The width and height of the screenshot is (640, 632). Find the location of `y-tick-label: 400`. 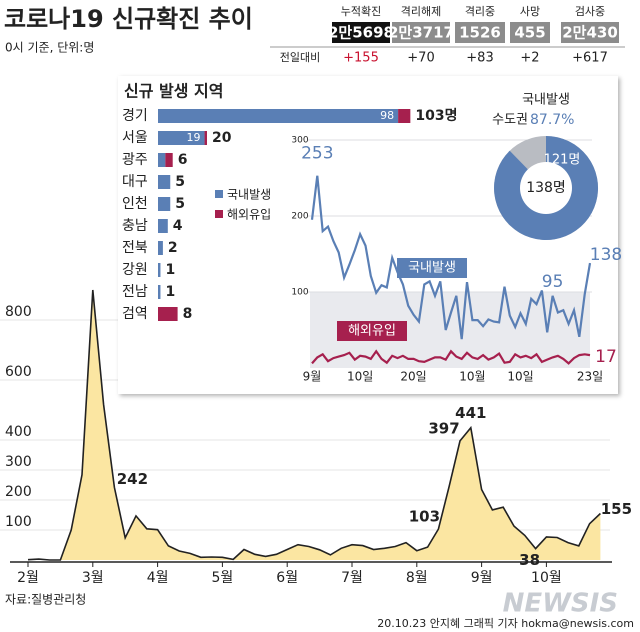

y-tick-label: 400 is located at coordinates (18, 432).